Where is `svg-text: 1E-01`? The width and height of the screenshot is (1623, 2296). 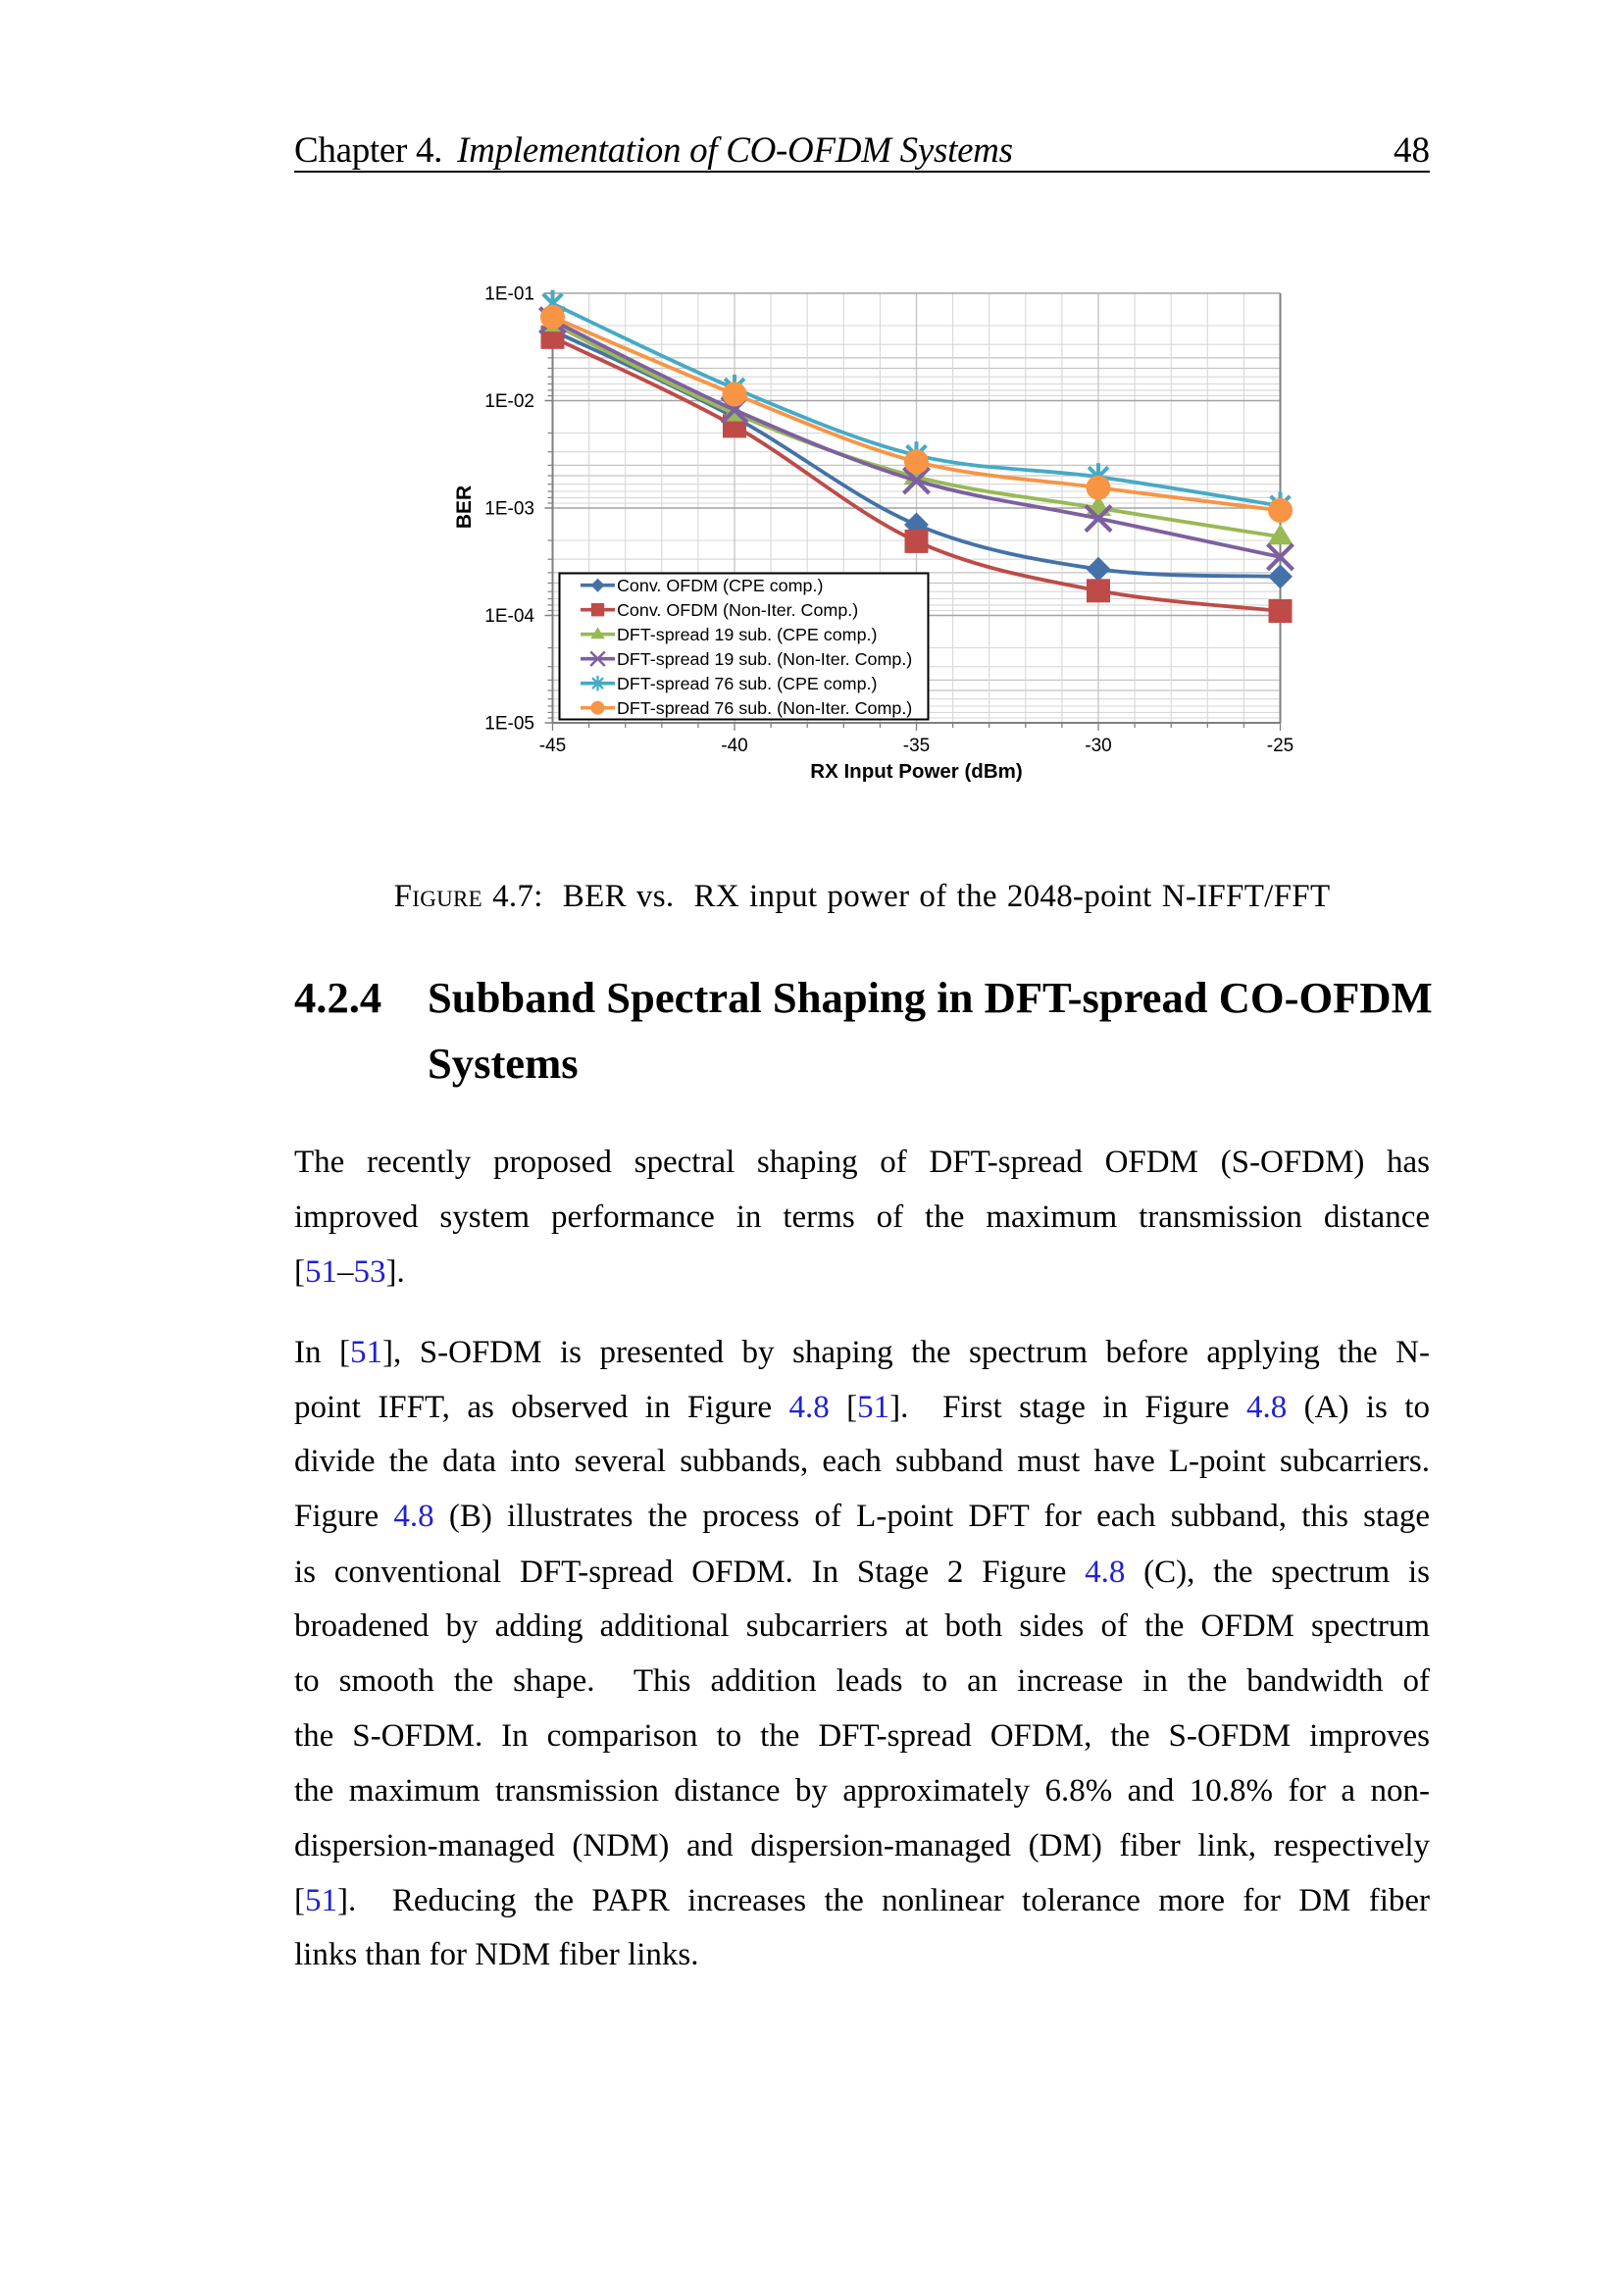
svg-text: 1E-01 is located at coordinates (509, 294).